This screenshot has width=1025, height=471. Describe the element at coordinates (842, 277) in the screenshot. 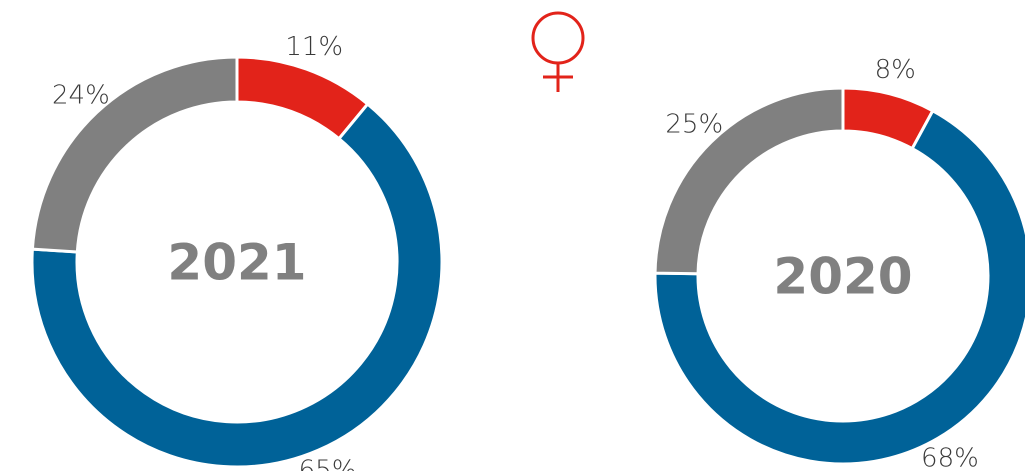

I see `center-label: 2020` at that location.